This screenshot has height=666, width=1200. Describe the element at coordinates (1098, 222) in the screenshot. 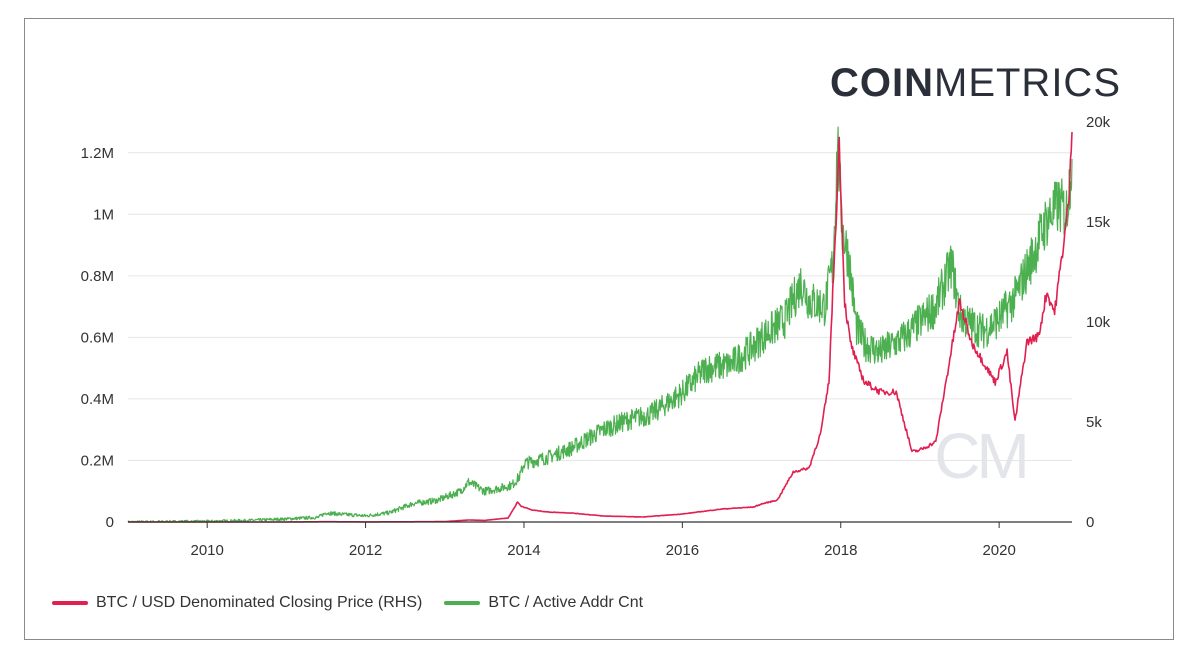

I see `y-right-tick-label: 15k` at that location.